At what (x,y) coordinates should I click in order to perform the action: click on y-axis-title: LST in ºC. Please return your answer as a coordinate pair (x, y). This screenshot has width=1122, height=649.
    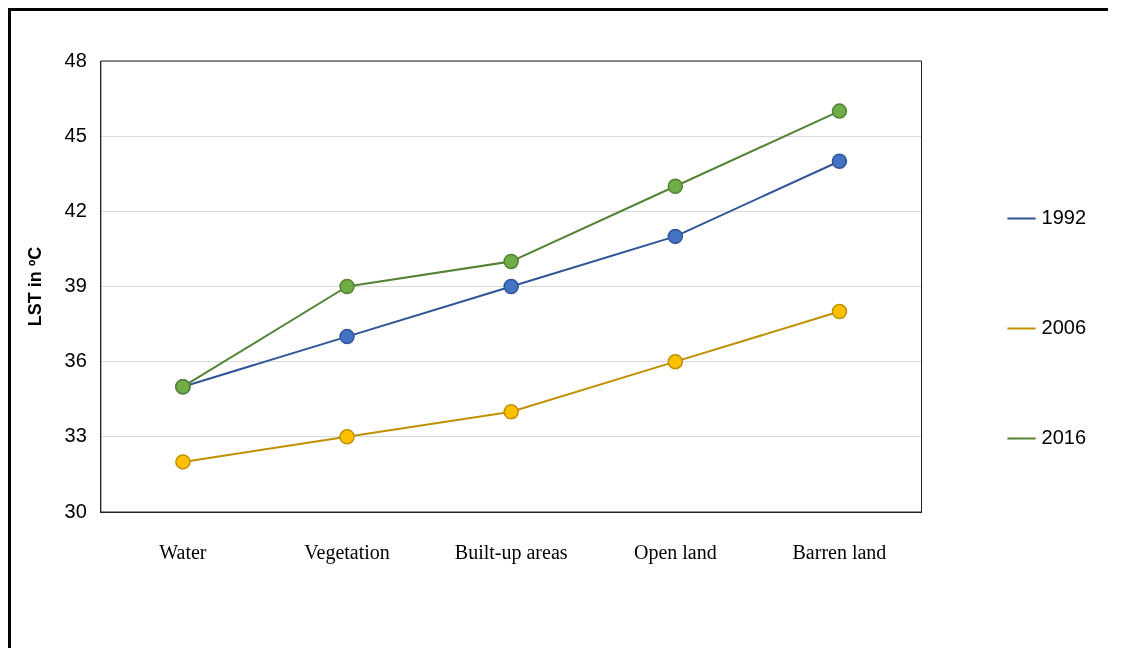
    Looking at the image, I should click on (34, 286).